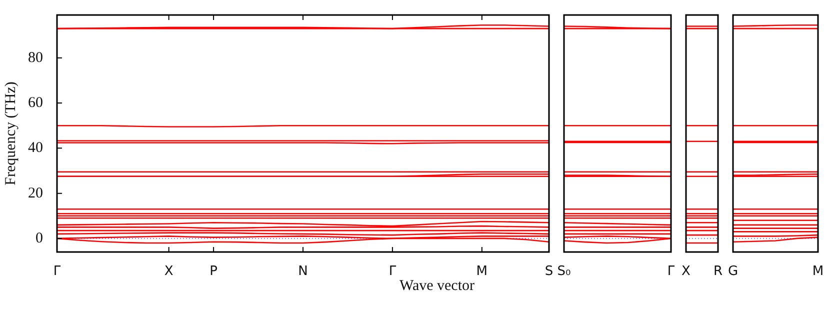 Image resolution: width=840 pixels, height=310 pixels. What do you see at coordinates (718, 272) in the screenshot?
I see `x-tick-label: R` at bounding box center [718, 272].